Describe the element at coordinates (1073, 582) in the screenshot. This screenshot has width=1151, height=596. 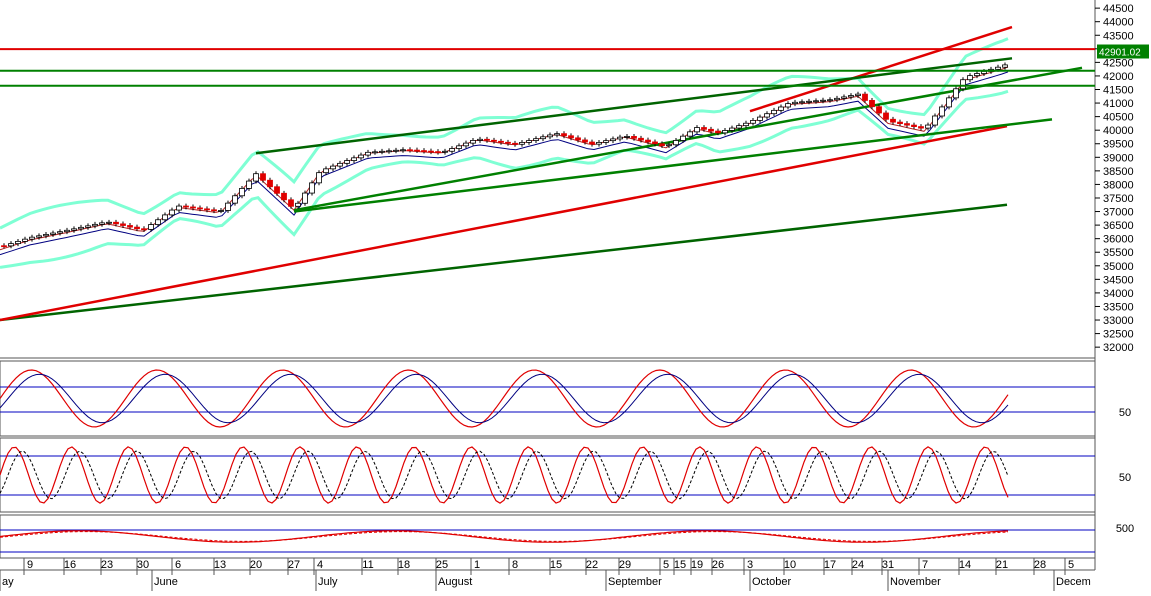
I see `x-month-label: Decem` at that location.